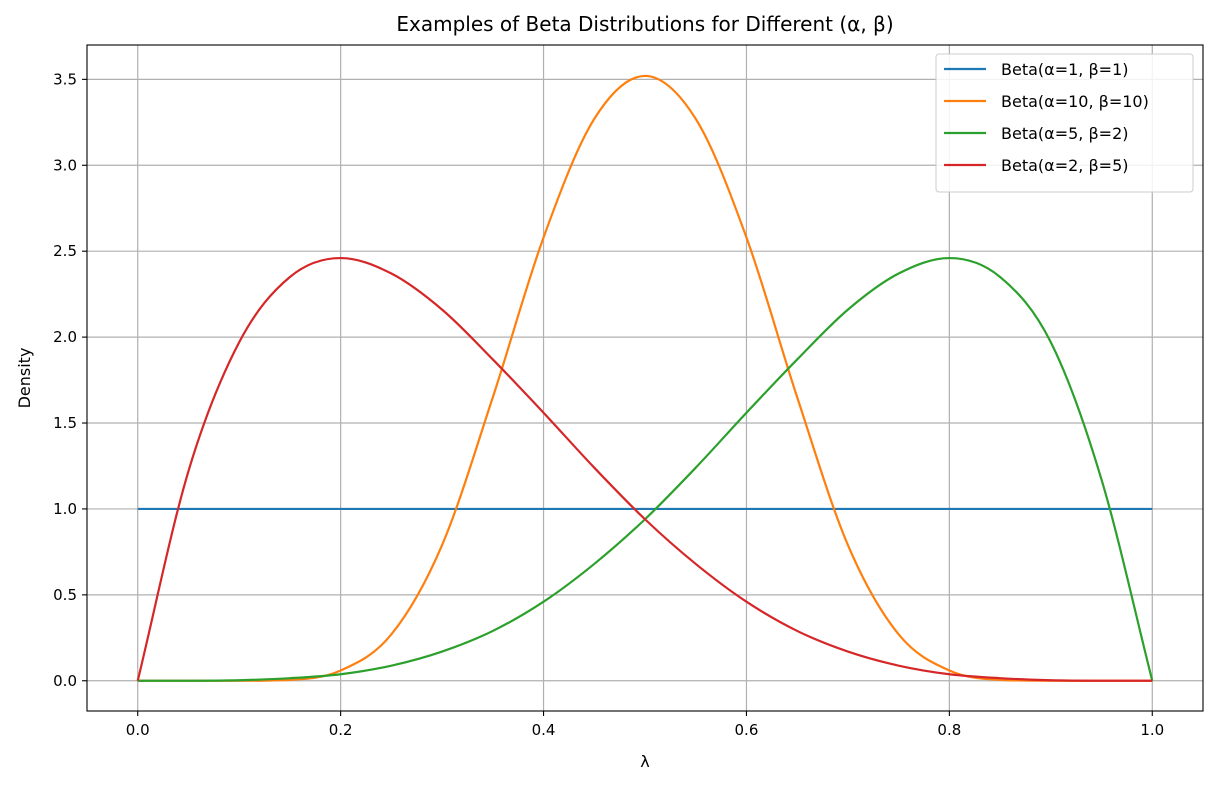 The height and width of the screenshot is (785, 1217). I want to click on y-axis-label: Density, so click(24, 378).